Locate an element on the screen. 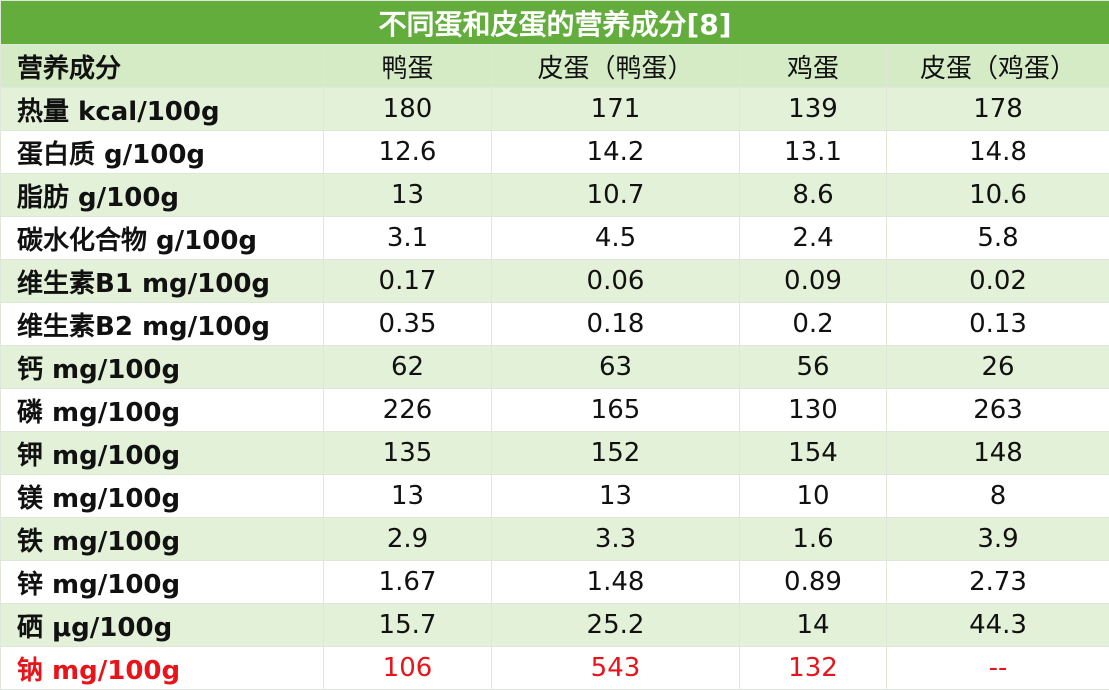  header-cell: 皮蛋（鸭蛋） is located at coordinates (616, 66).